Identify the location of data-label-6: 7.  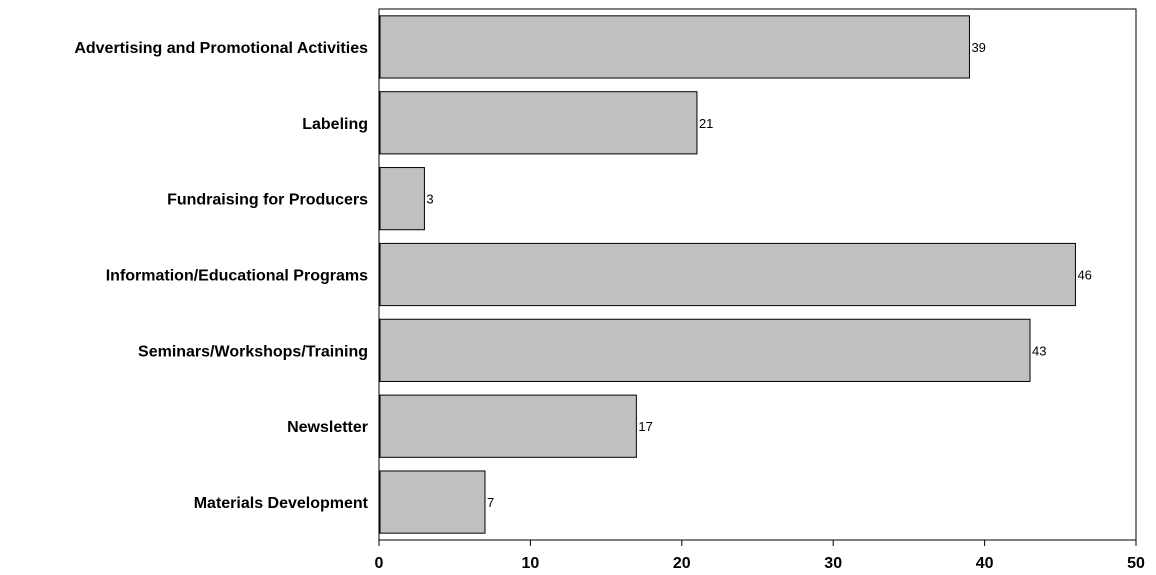
(490, 502).